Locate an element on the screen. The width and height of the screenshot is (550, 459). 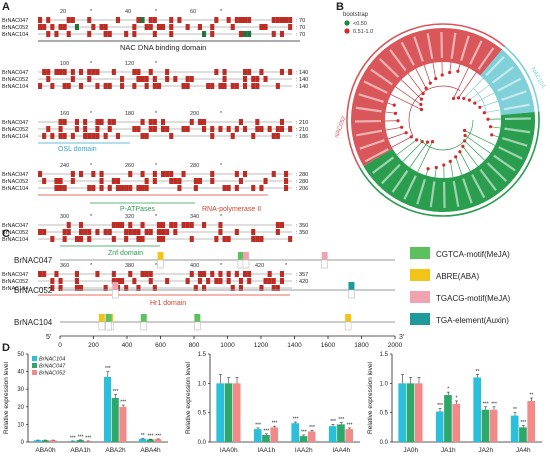
ruler-tick-label: 420 is located at coordinates (259, 266).